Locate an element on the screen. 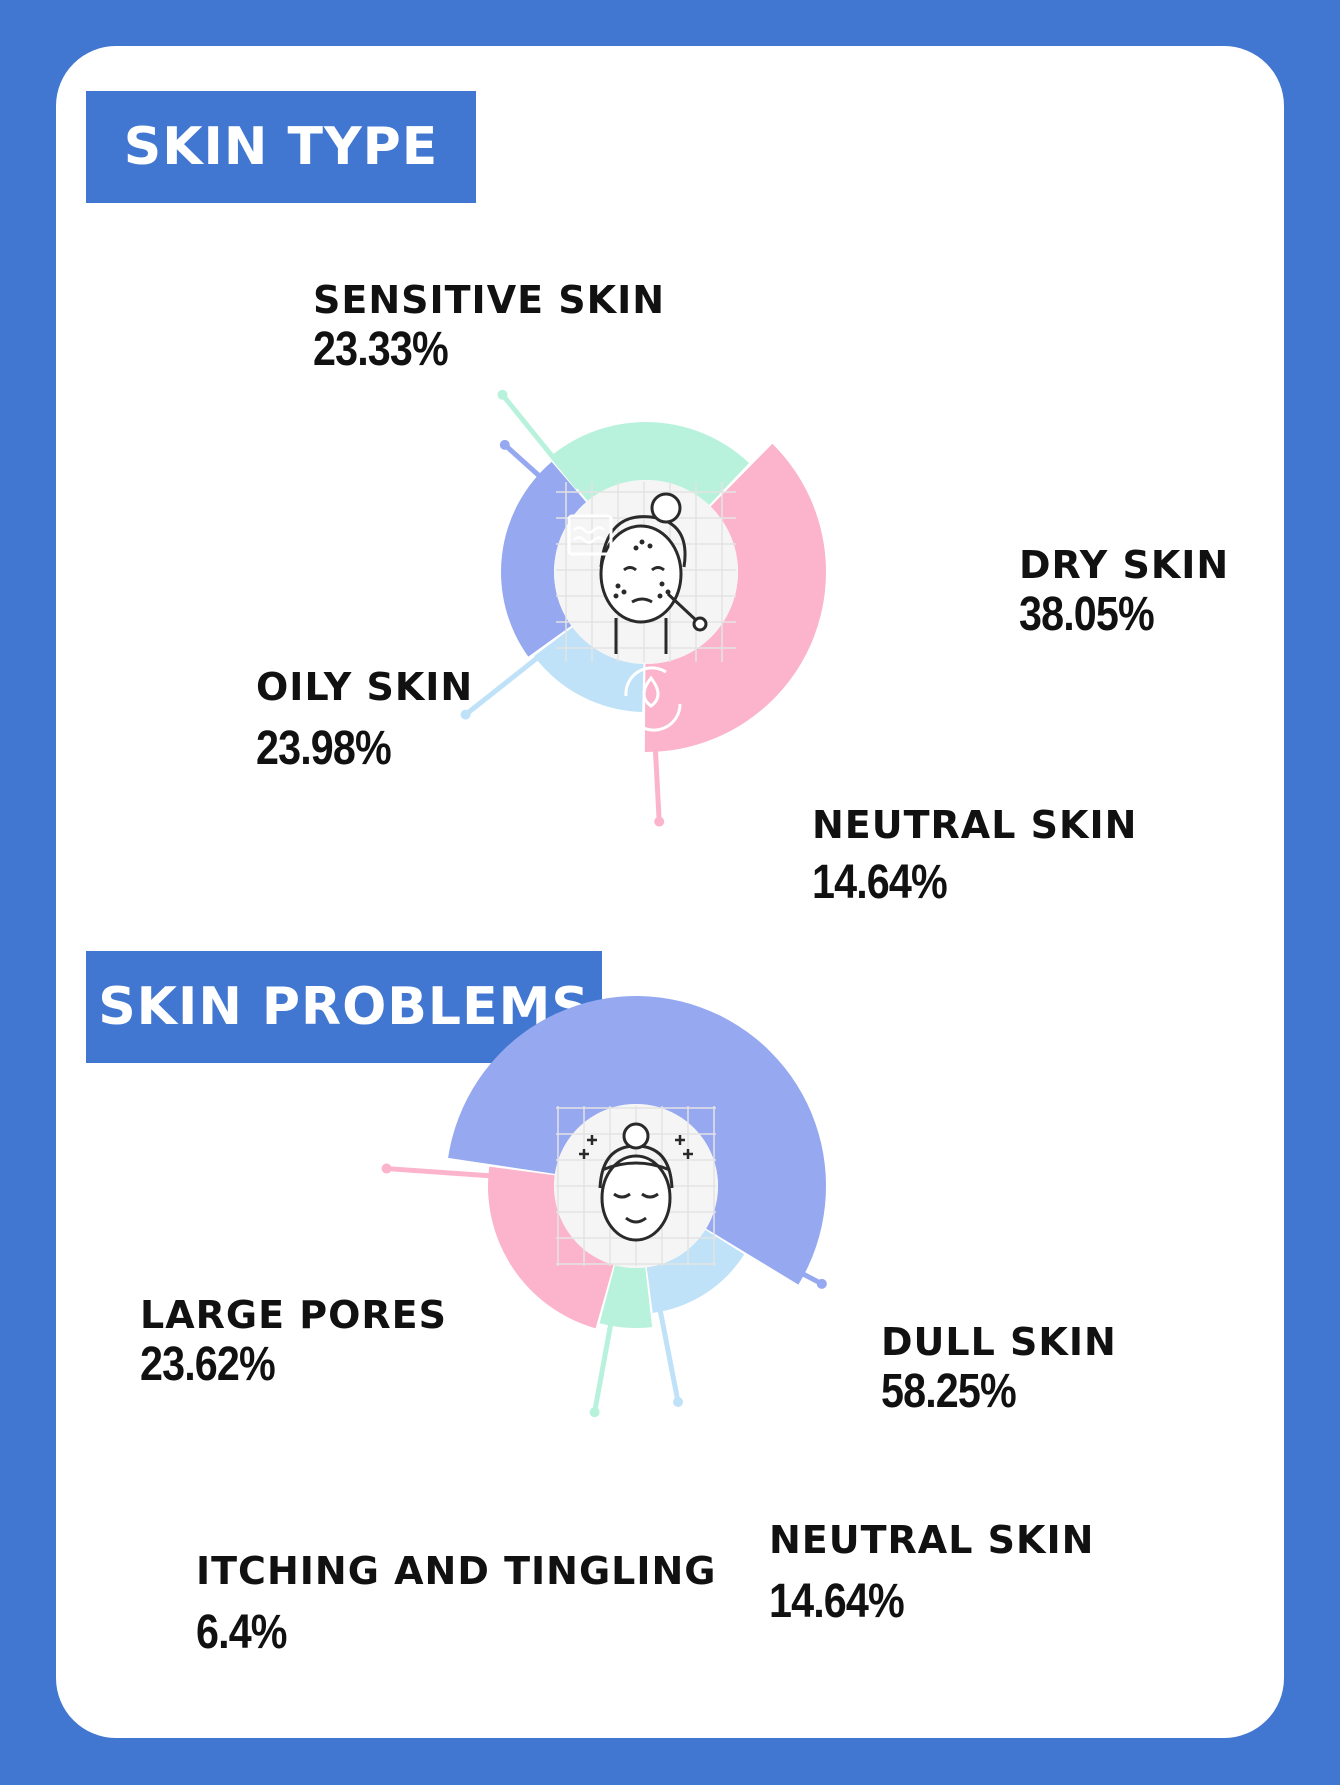 This screenshot has width=1340, height=1785. leader-line-sensitive-skin is located at coordinates (538, 439).